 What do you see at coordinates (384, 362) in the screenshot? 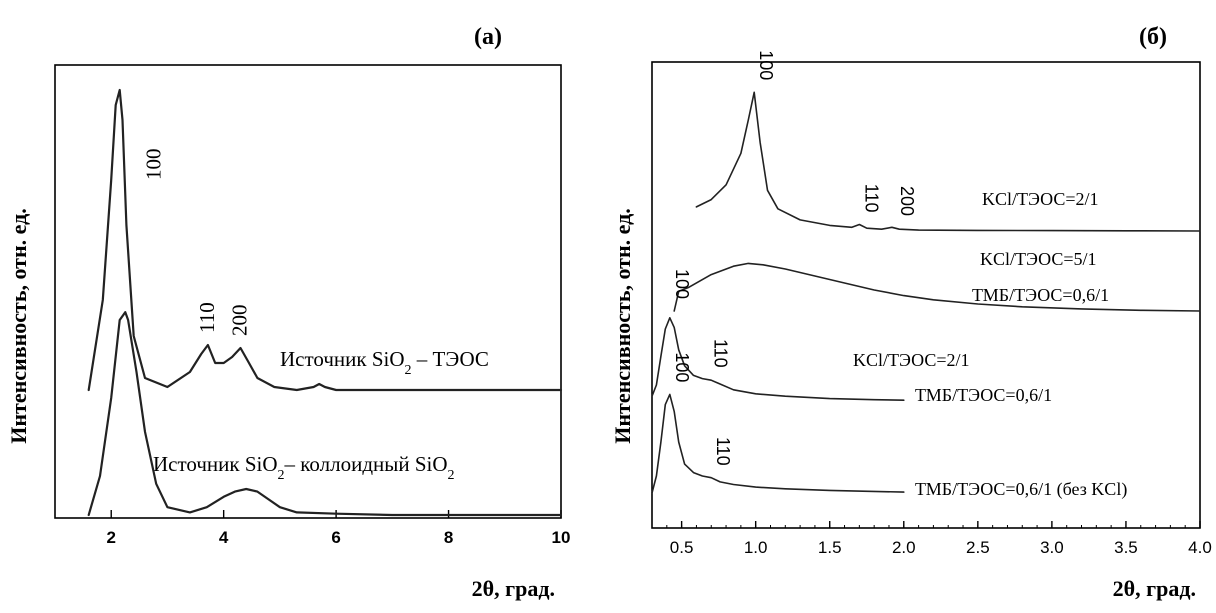
I see `panel-a-series-1-label: Источник SiO2 – ТЭОС` at bounding box center [384, 362].